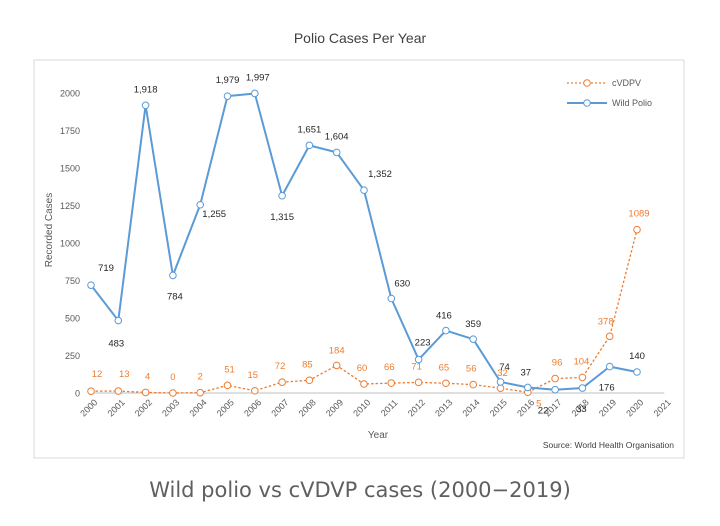 The height and width of the screenshot is (526, 720). I want to click on wild-polio-data-label: 1,979, so click(228, 80).